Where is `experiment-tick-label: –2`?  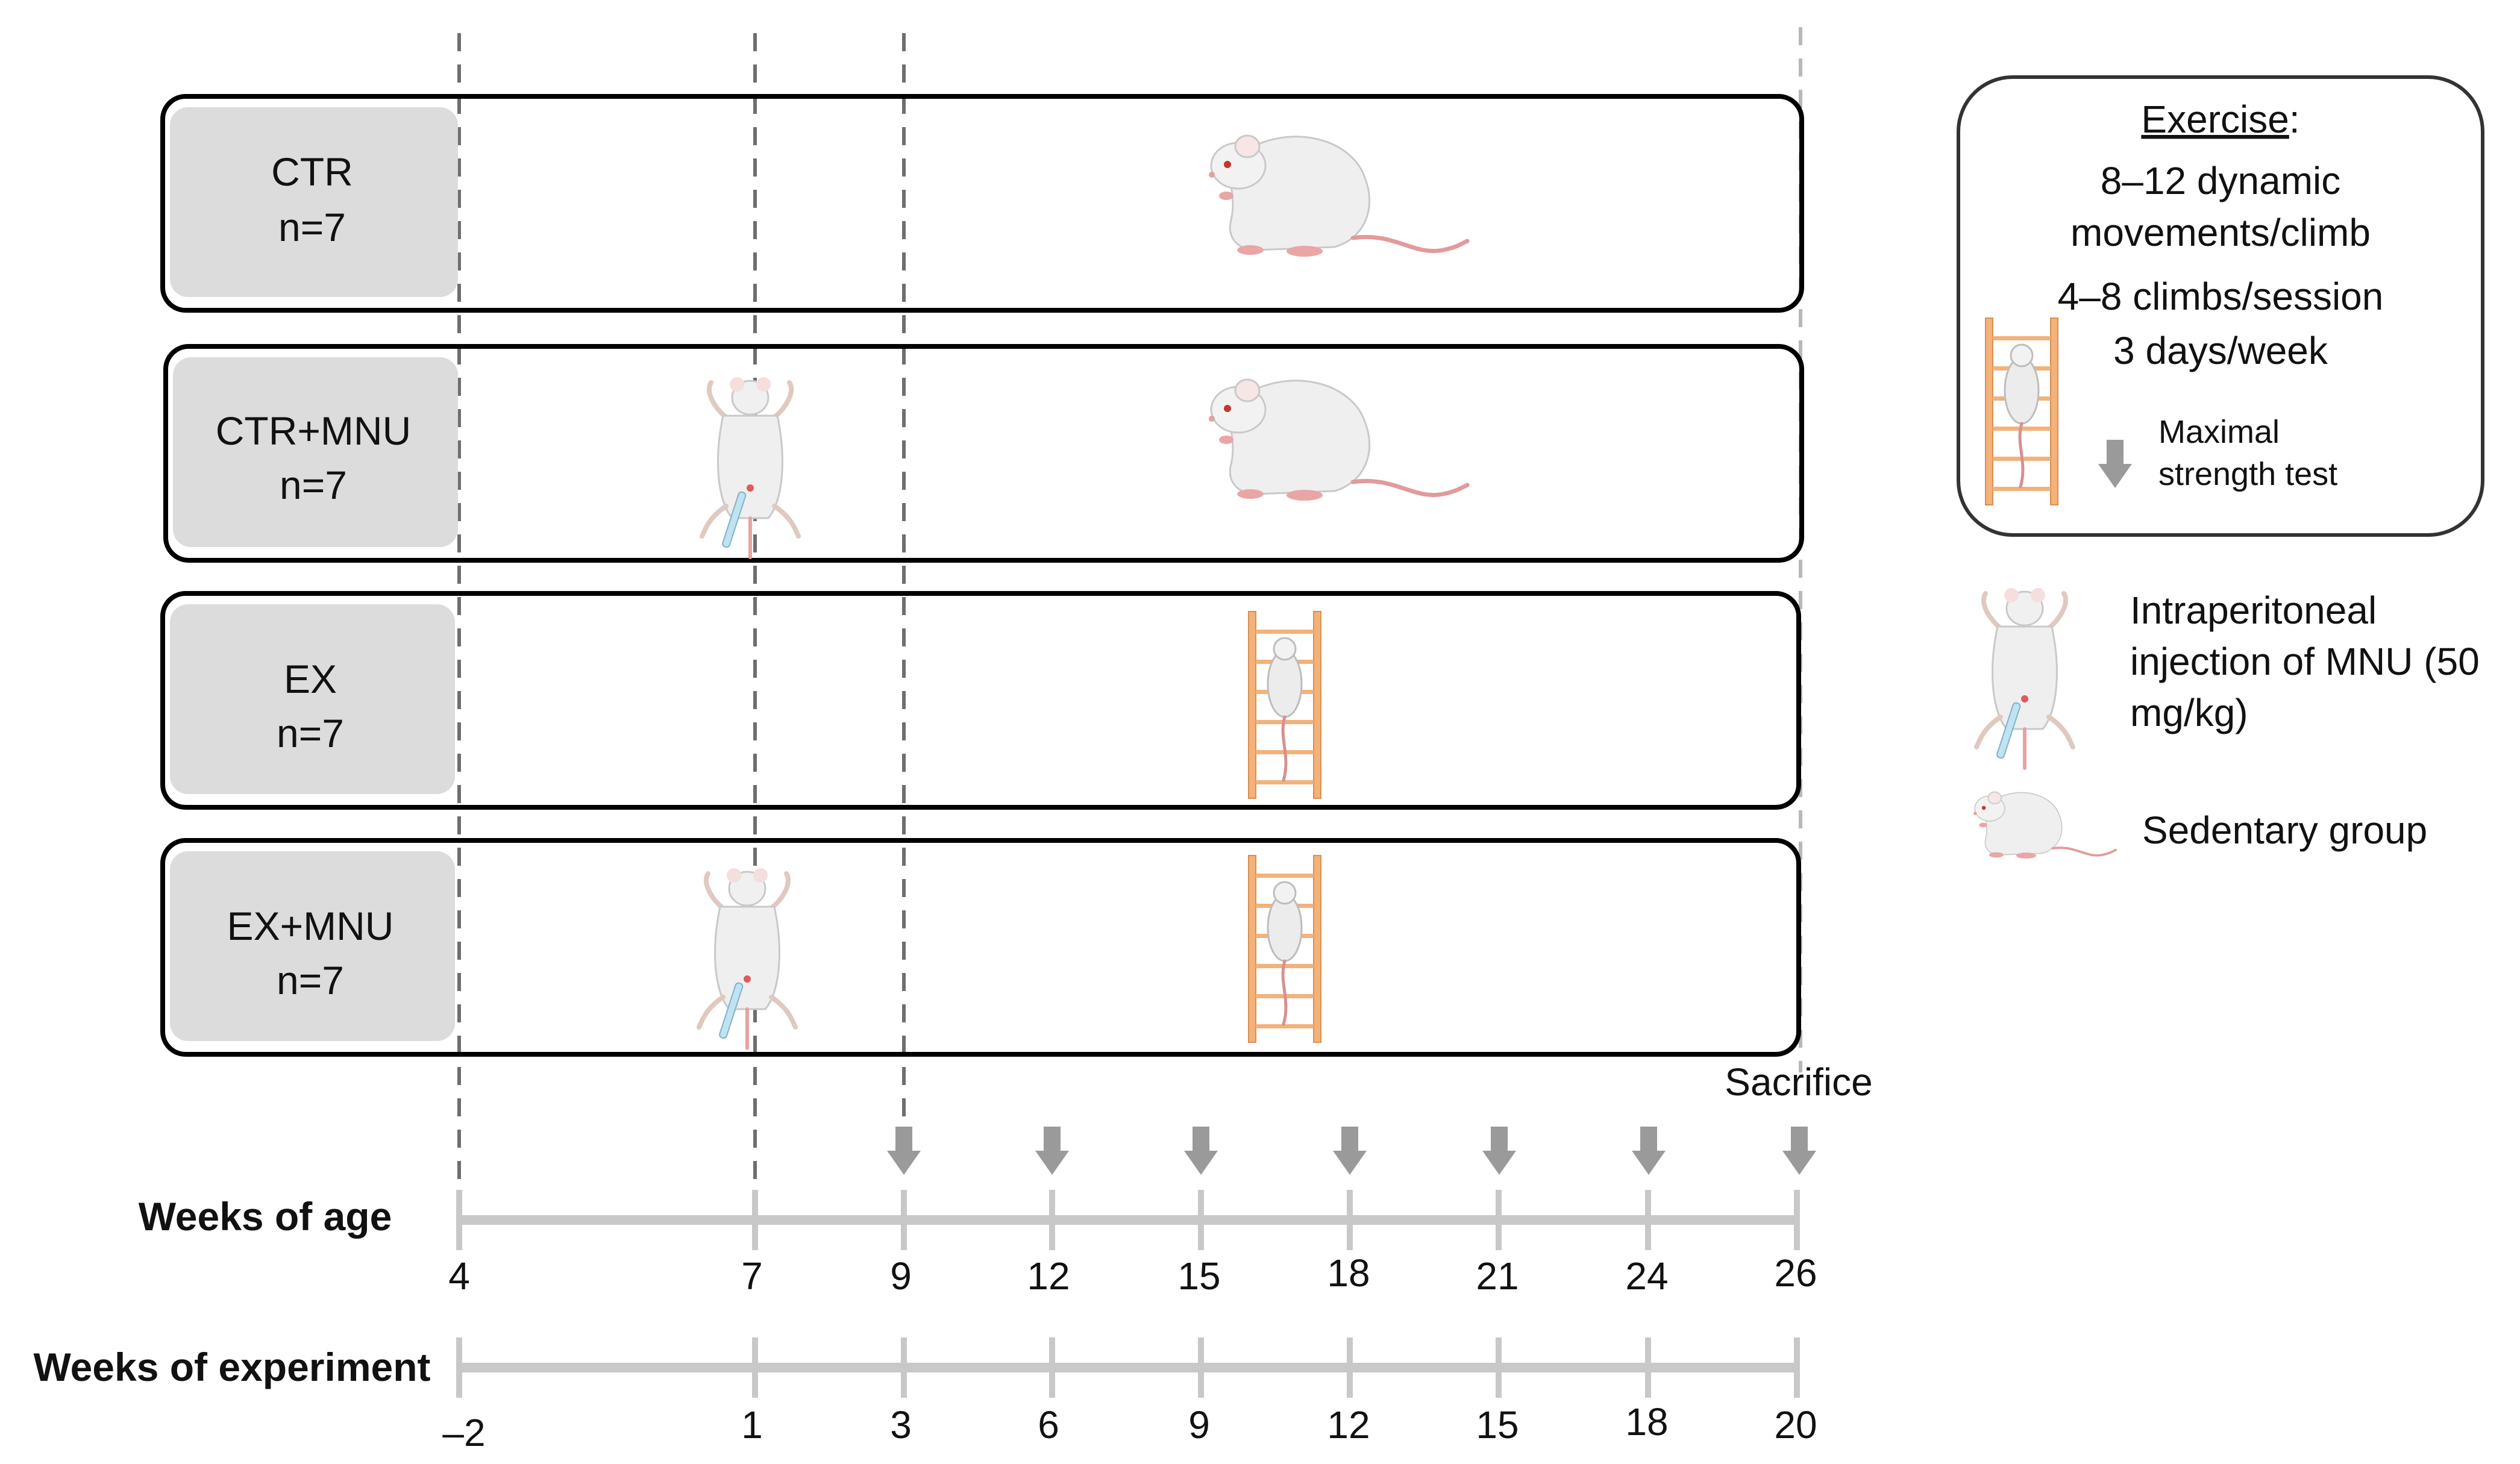
experiment-tick-label: –2 is located at coordinates (463, 1432).